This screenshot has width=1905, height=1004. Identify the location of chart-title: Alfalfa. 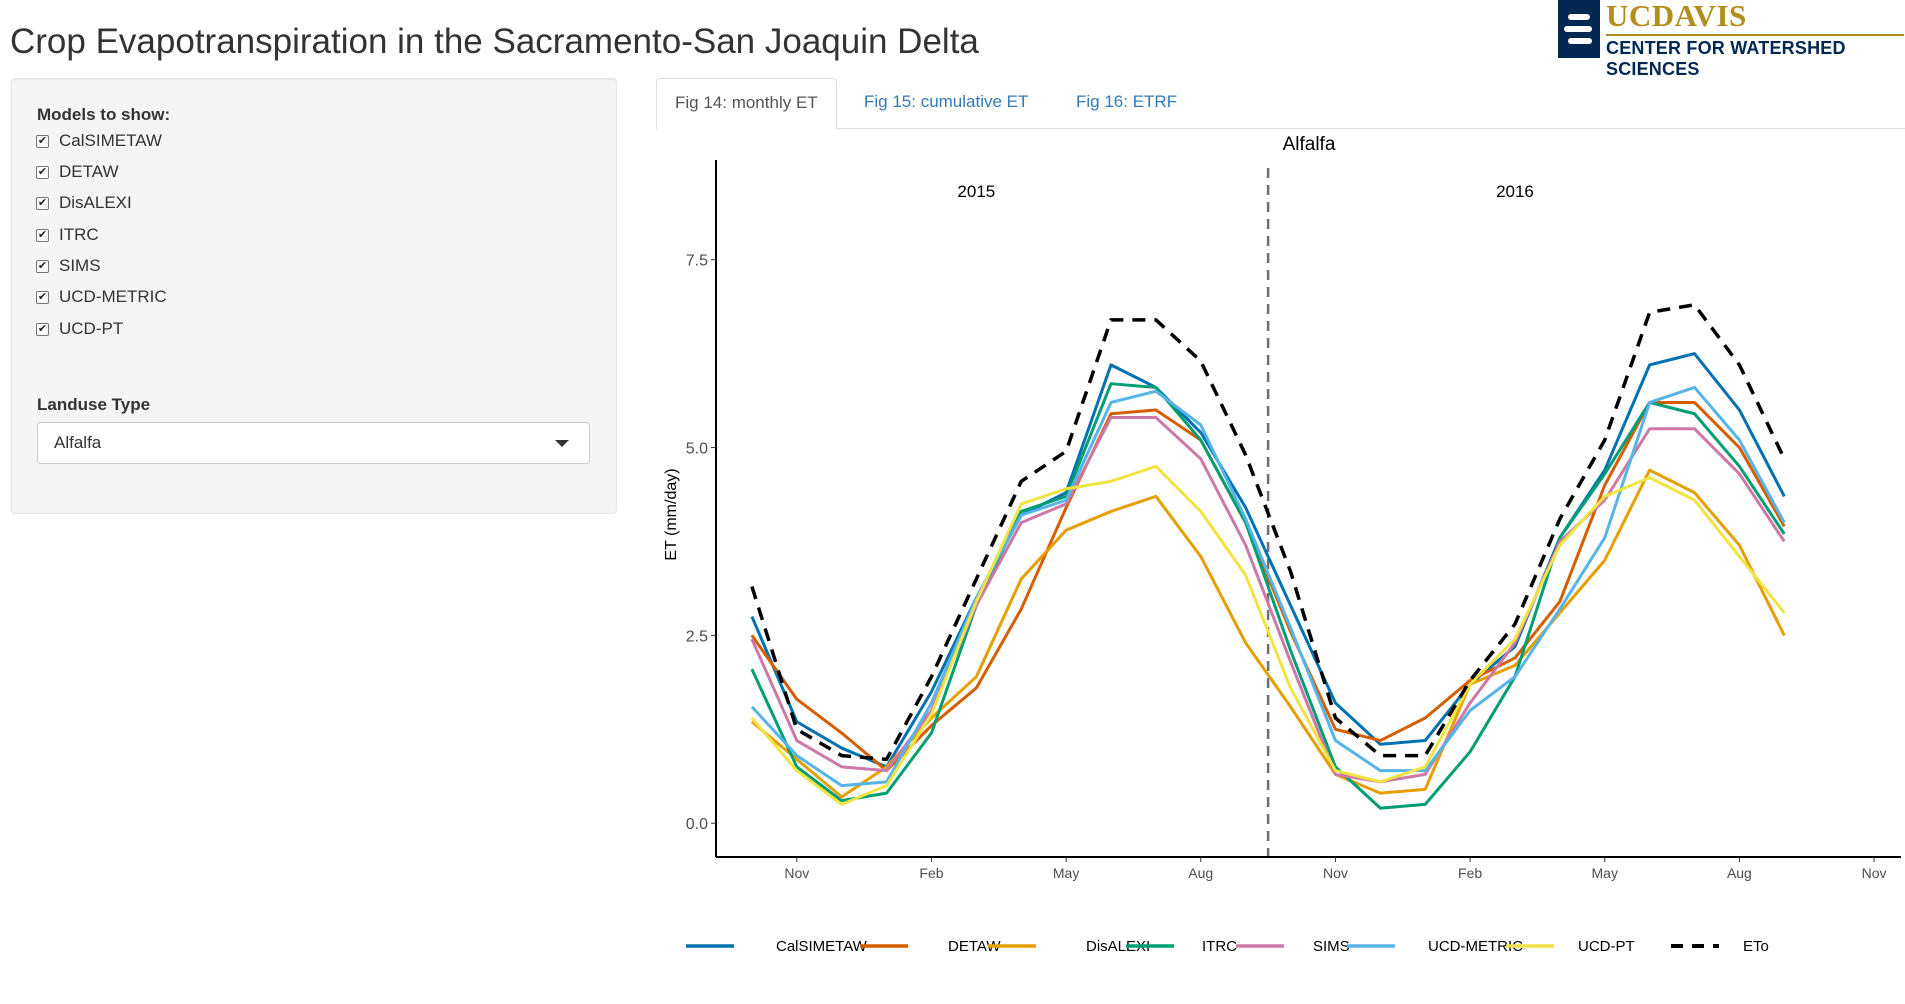
(1309, 144).